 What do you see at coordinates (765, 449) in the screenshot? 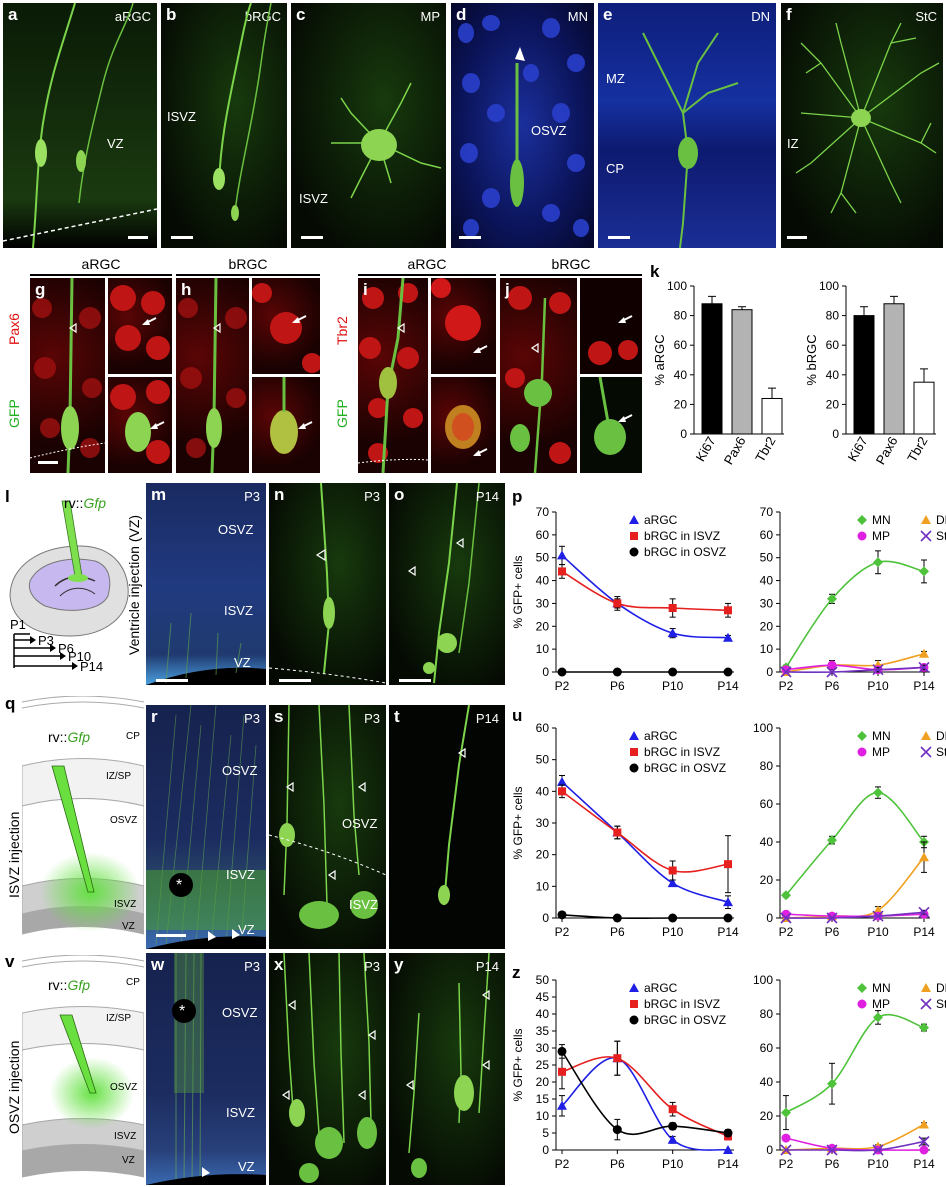
I see `x-tick-label: Tbr2` at bounding box center [765, 449].